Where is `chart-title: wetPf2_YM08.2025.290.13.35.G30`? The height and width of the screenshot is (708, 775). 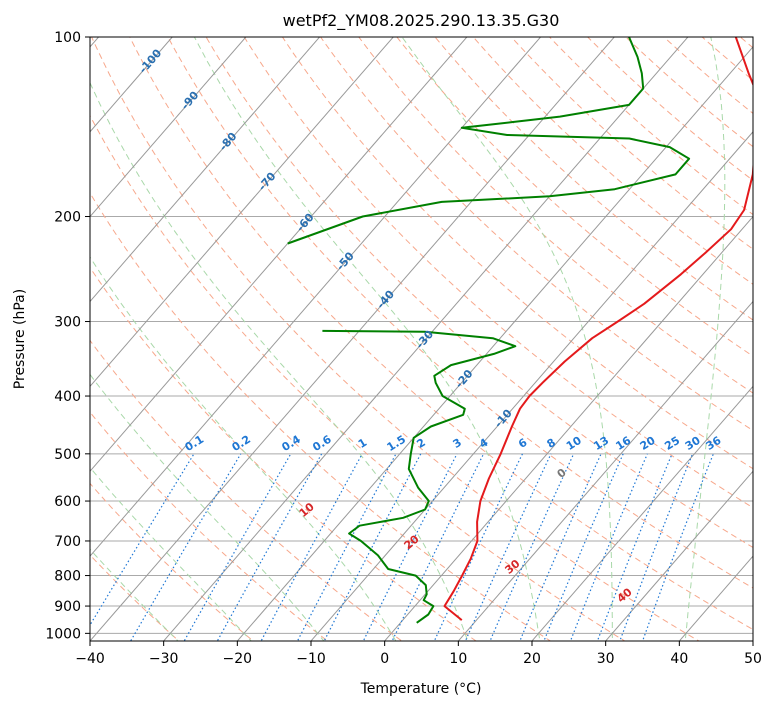
chart-title: wetPf2_YM08.2025.290.13.35.G30 is located at coordinates (421, 21).